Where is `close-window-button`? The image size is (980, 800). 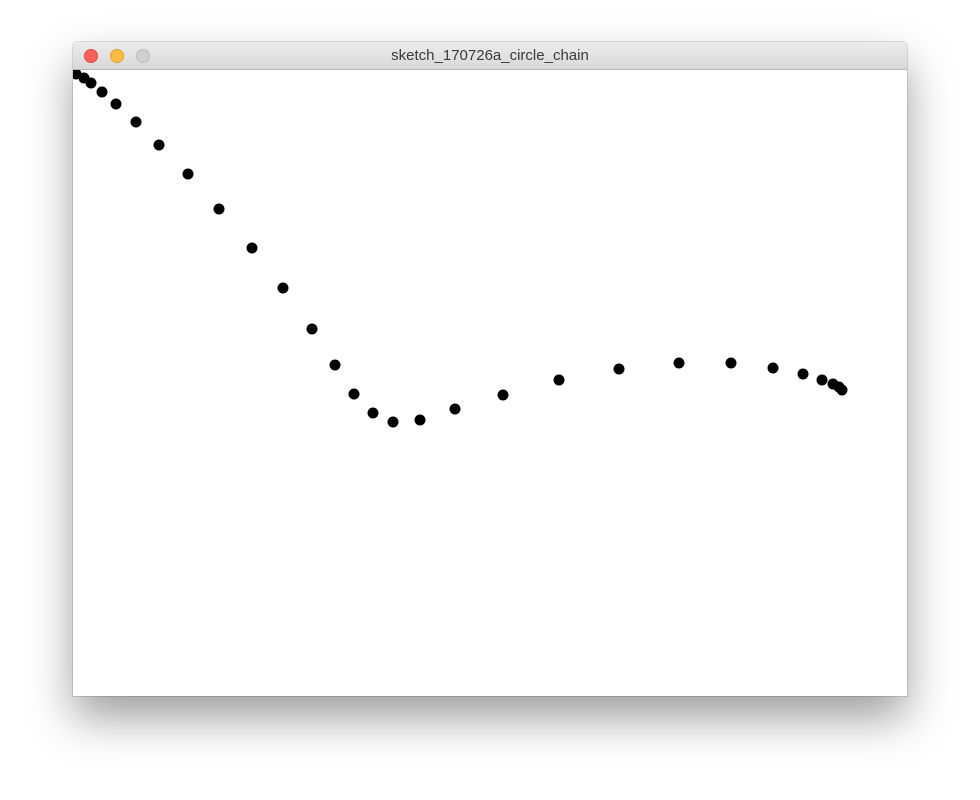 close-window-button is located at coordinates (91, 56).